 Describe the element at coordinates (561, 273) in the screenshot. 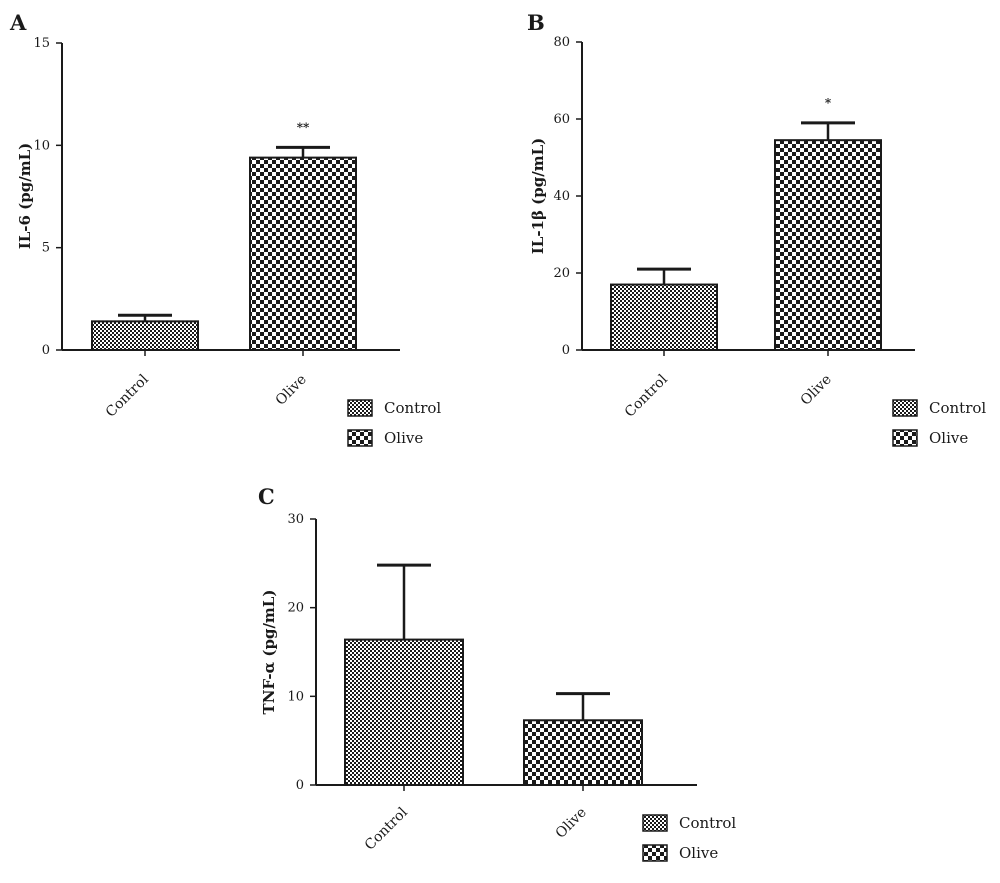

I see `panel-b-y-tick-label: 20` at that location.